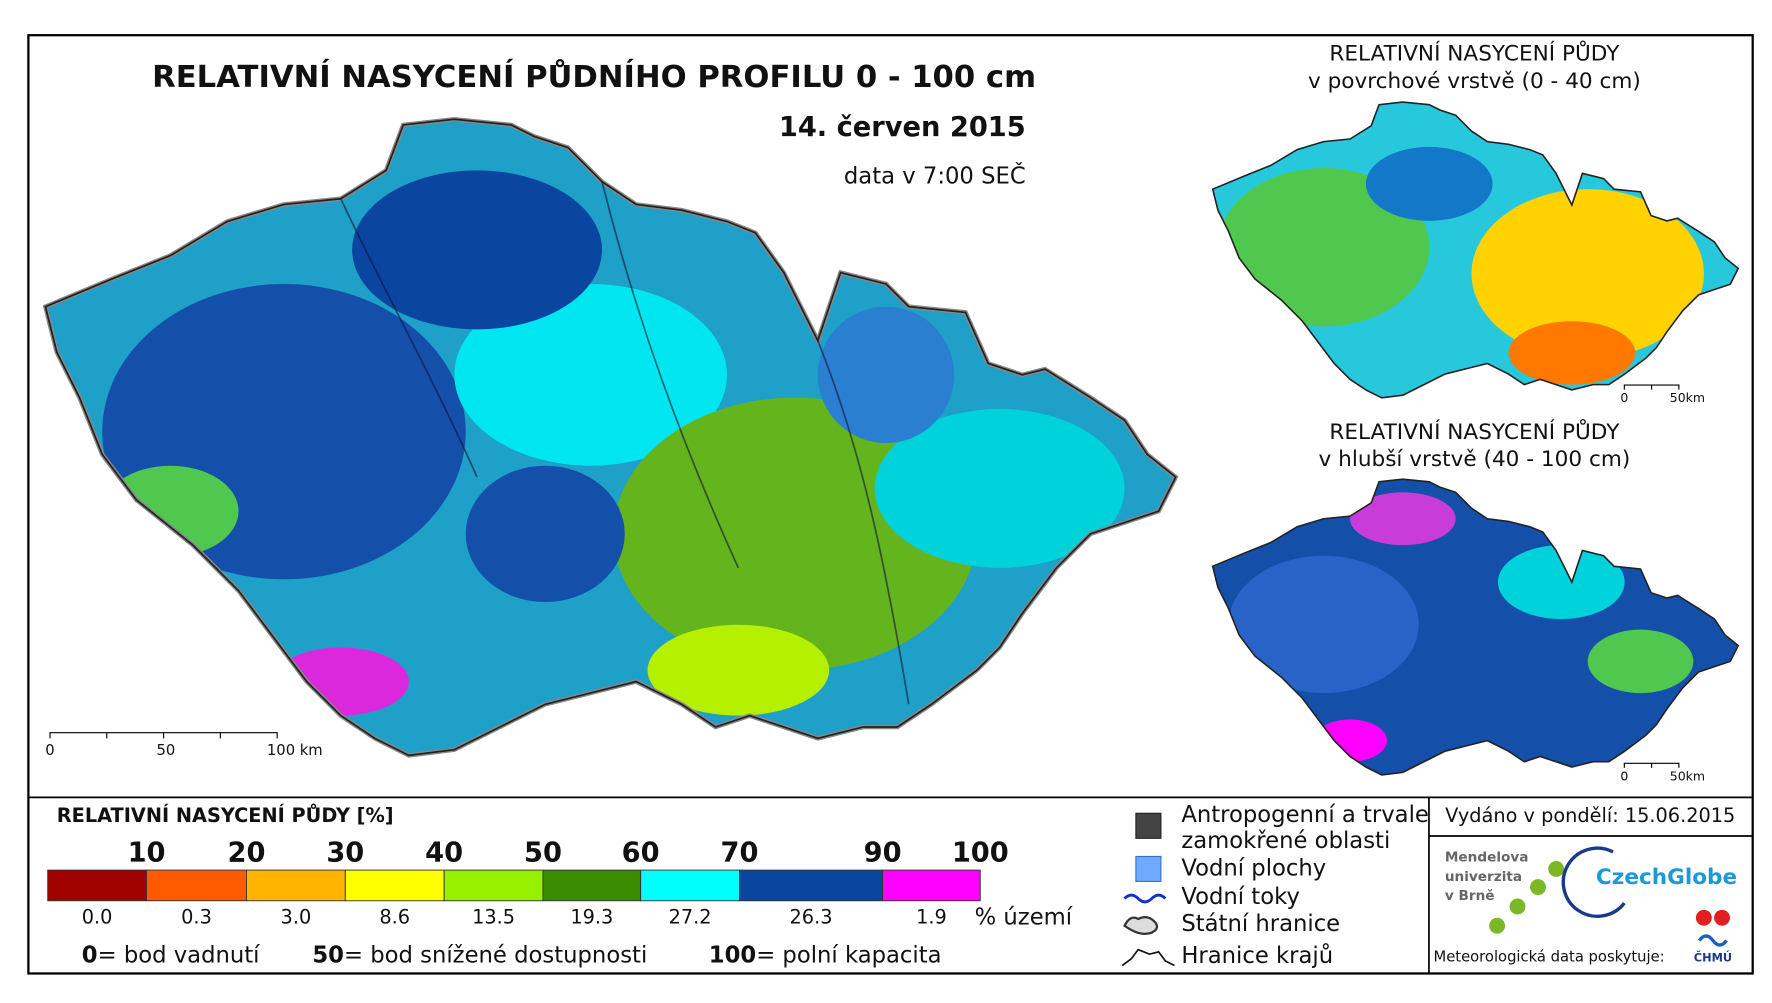  Describe the element at coordinates (296, 916) in the screenshot. I see `legend-share: 3.0` at that location.